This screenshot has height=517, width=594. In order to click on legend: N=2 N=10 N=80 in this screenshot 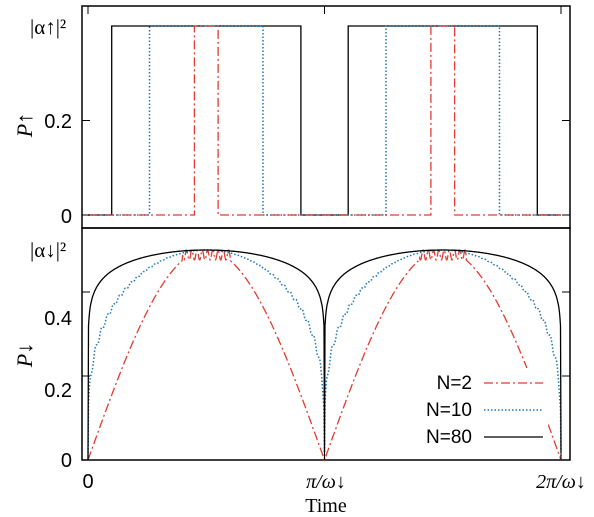, I will do `click(464, 413)`.